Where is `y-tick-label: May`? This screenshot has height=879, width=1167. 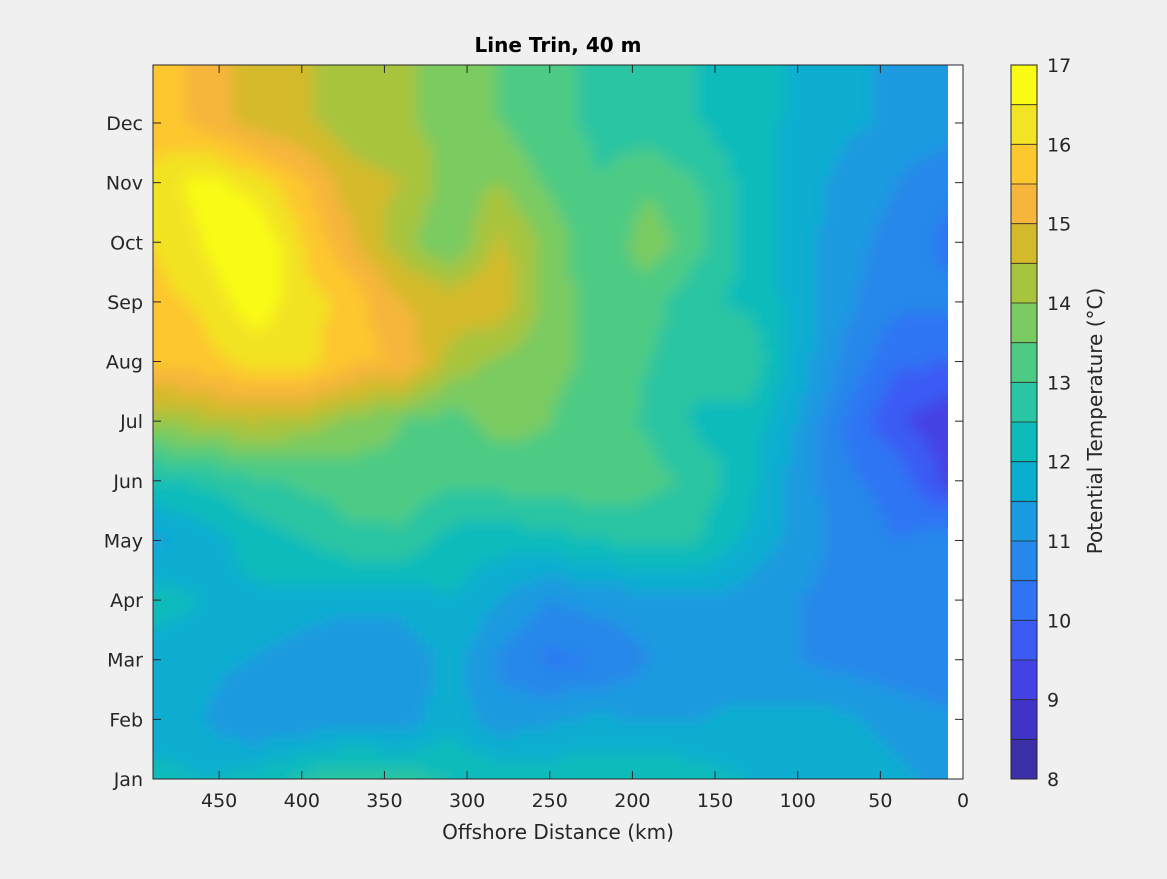 y-tick-label: May is located at coordinates (123, 541).